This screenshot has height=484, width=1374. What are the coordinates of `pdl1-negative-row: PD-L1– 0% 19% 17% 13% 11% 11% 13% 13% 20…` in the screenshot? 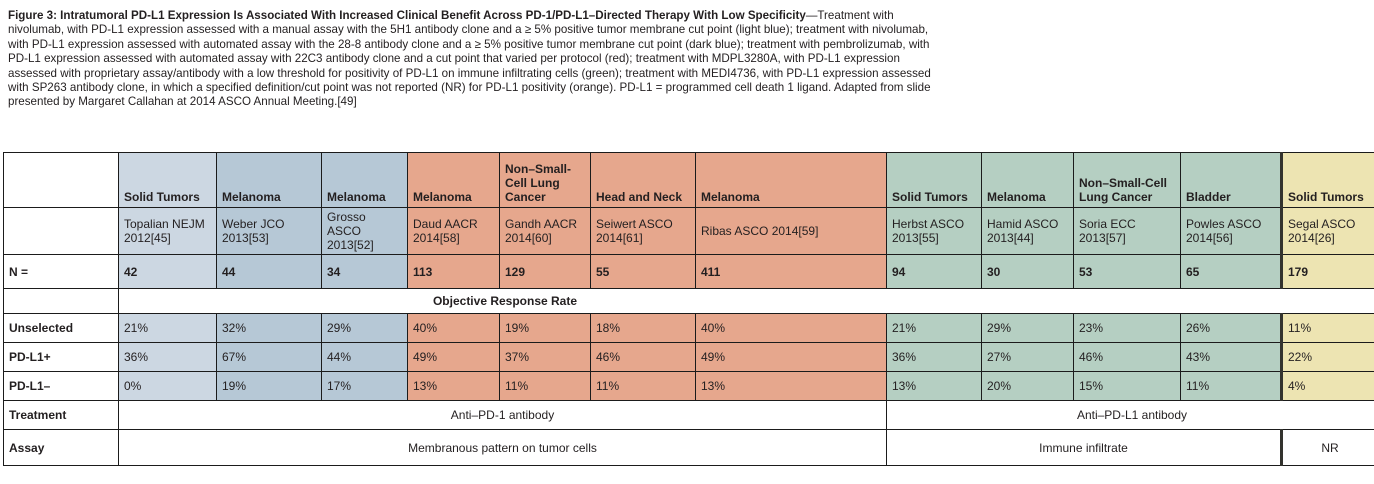 It's located at (688, 386).